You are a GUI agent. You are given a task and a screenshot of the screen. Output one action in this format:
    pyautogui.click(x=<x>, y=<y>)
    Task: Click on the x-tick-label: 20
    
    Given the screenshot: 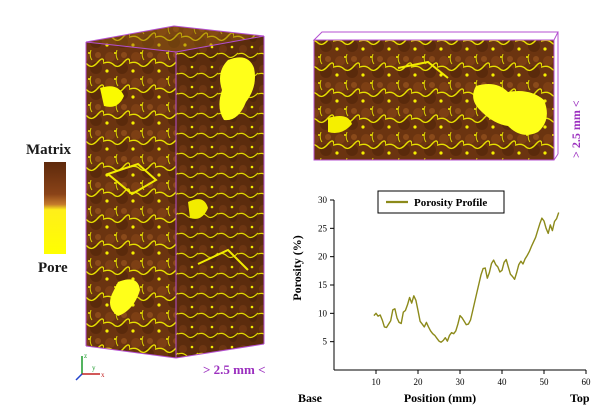 What is the action you would take?
    pyautogui.click(x=419, y=382)
    